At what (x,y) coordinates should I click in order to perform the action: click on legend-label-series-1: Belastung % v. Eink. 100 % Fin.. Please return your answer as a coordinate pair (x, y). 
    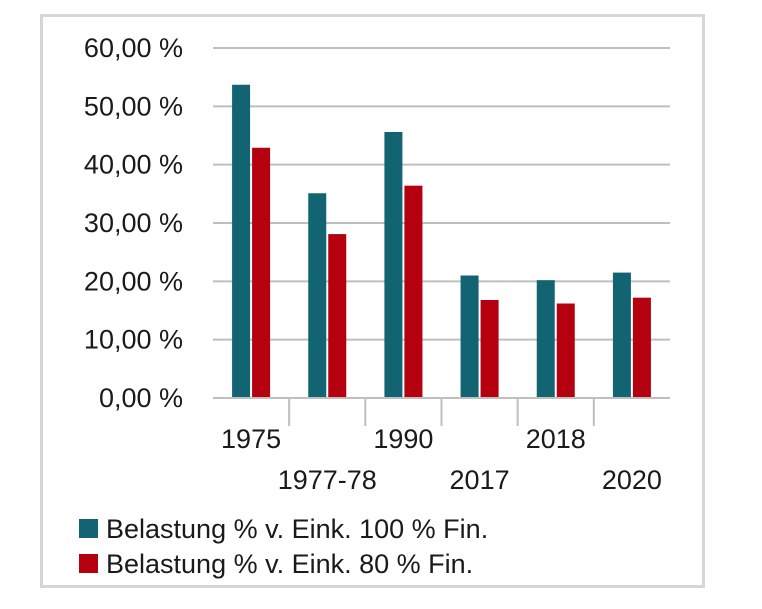
    Looking at the image, I should click on (297, 529).